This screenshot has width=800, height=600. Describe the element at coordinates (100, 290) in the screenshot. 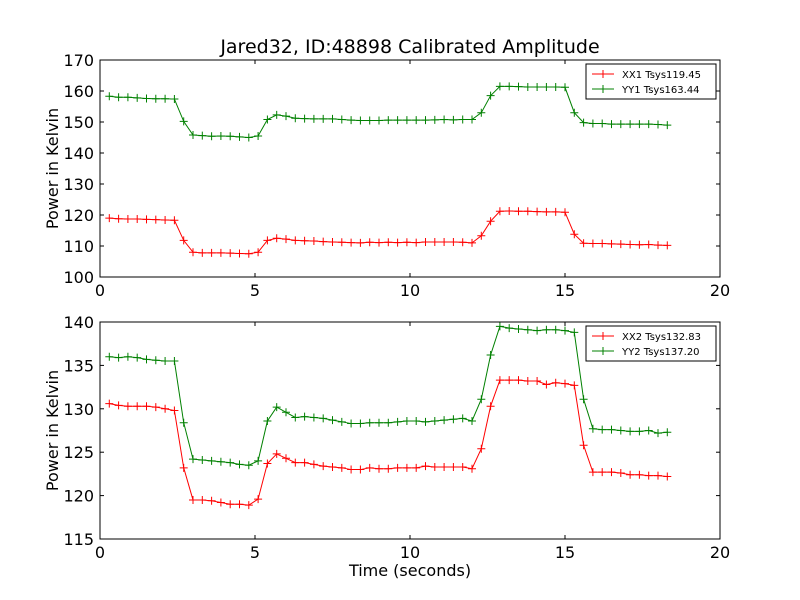

I see `x-tick-label: 0` at that location.